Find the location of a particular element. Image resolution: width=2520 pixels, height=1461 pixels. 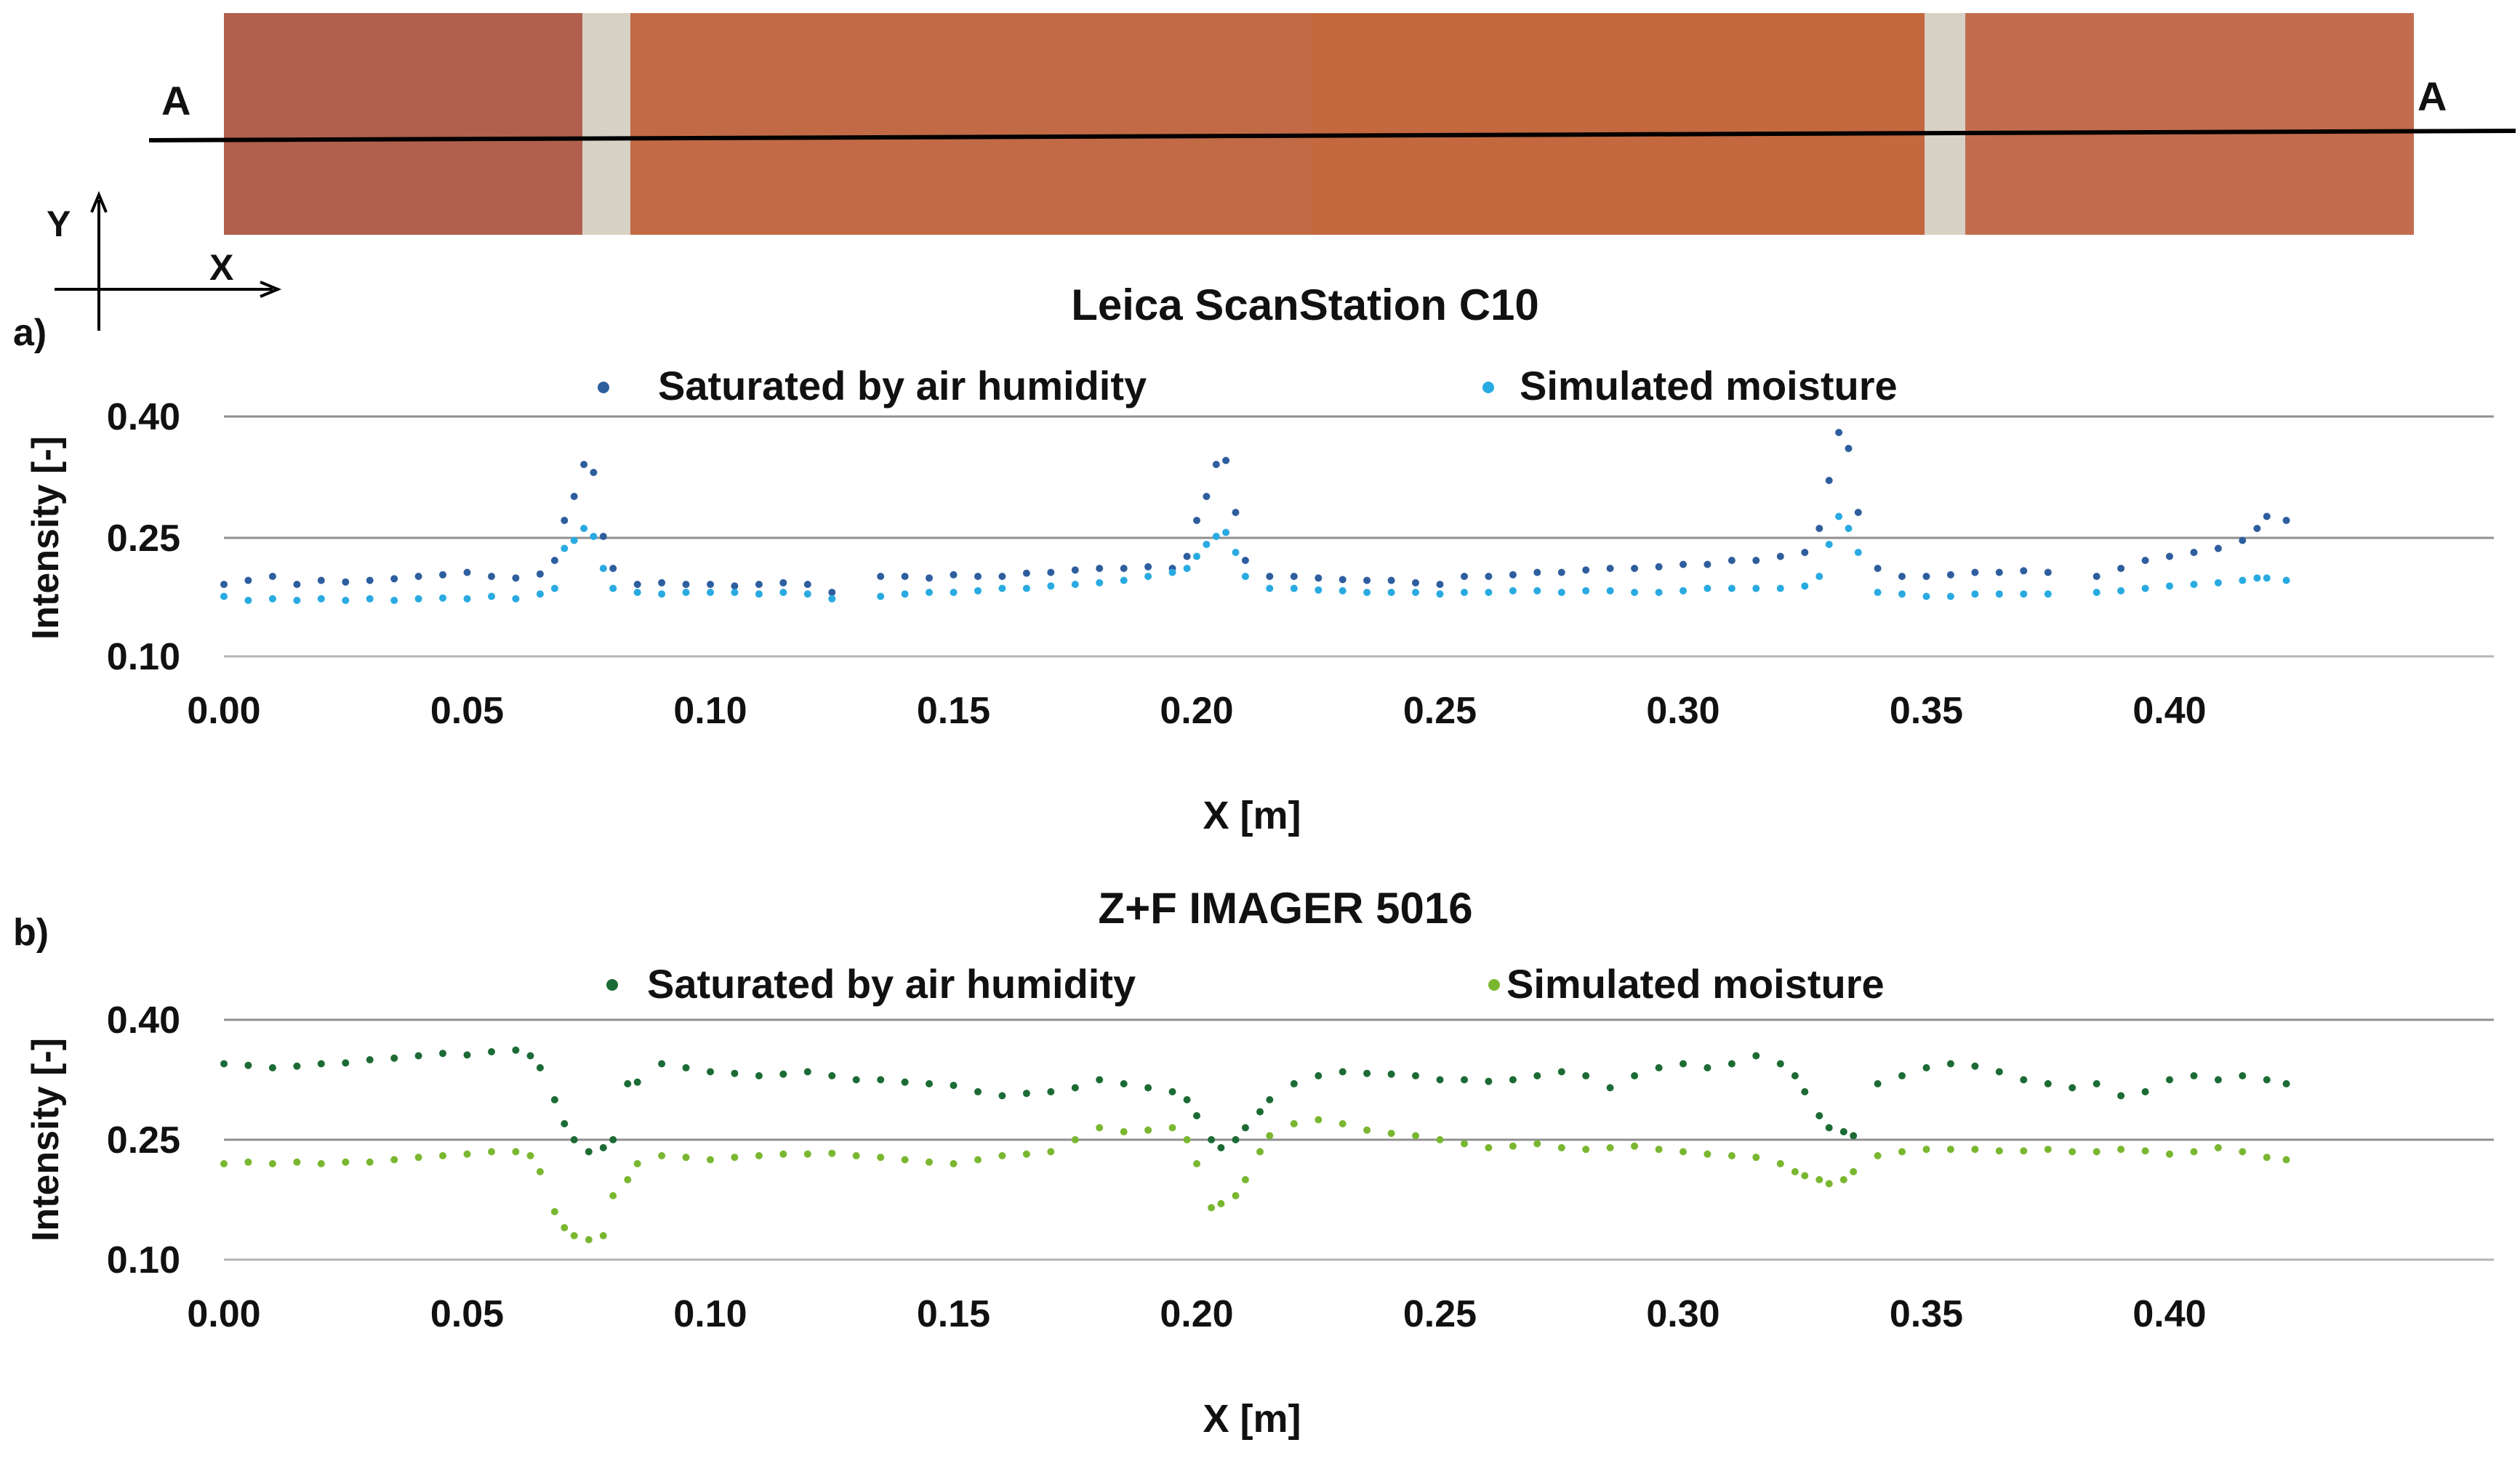

chart-b-xtick-0.30: 0.30 is located at coordinates (1683, 1314).